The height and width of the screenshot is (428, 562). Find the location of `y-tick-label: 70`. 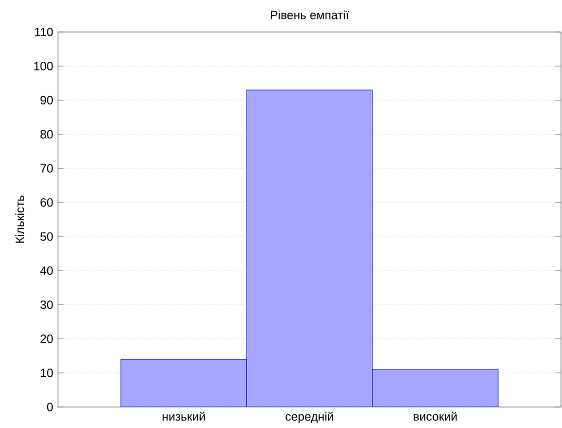

y-tick-label: 70 is located at coordinates (46, 168).